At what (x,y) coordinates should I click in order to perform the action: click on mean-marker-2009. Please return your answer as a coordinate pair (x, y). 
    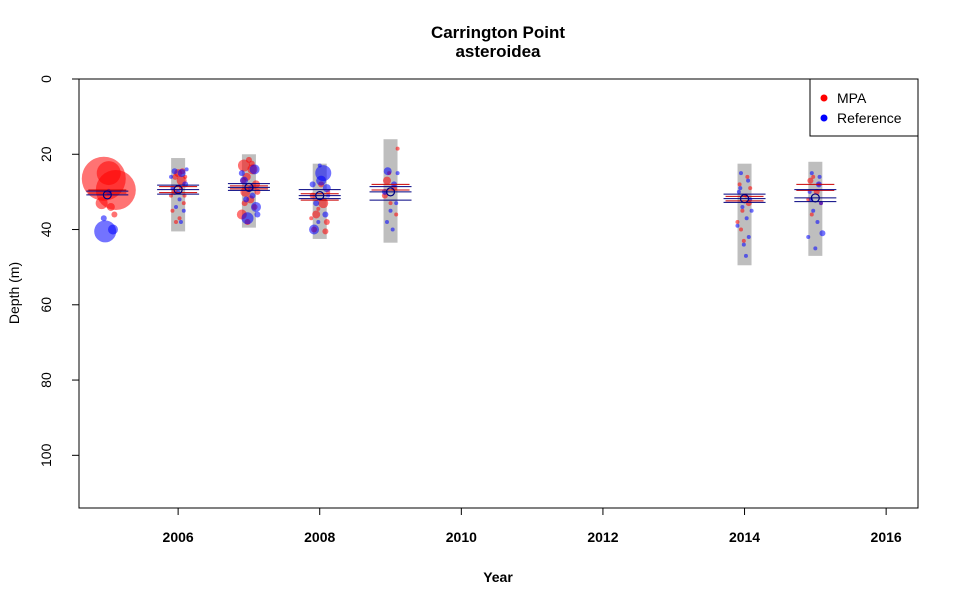
    Looking at the image, I should click on (390, 192).